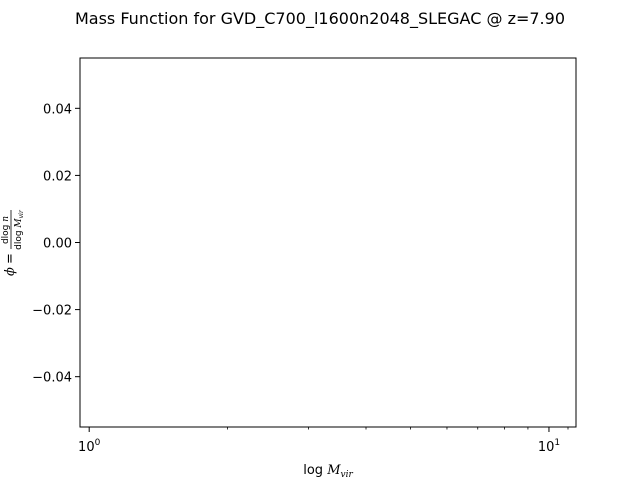 The image size is (640, 480). What do you see at coordinates (57, 109) in the screenshot?
I see `y-tick-label: 0.04` at bounding box center [57, 109].